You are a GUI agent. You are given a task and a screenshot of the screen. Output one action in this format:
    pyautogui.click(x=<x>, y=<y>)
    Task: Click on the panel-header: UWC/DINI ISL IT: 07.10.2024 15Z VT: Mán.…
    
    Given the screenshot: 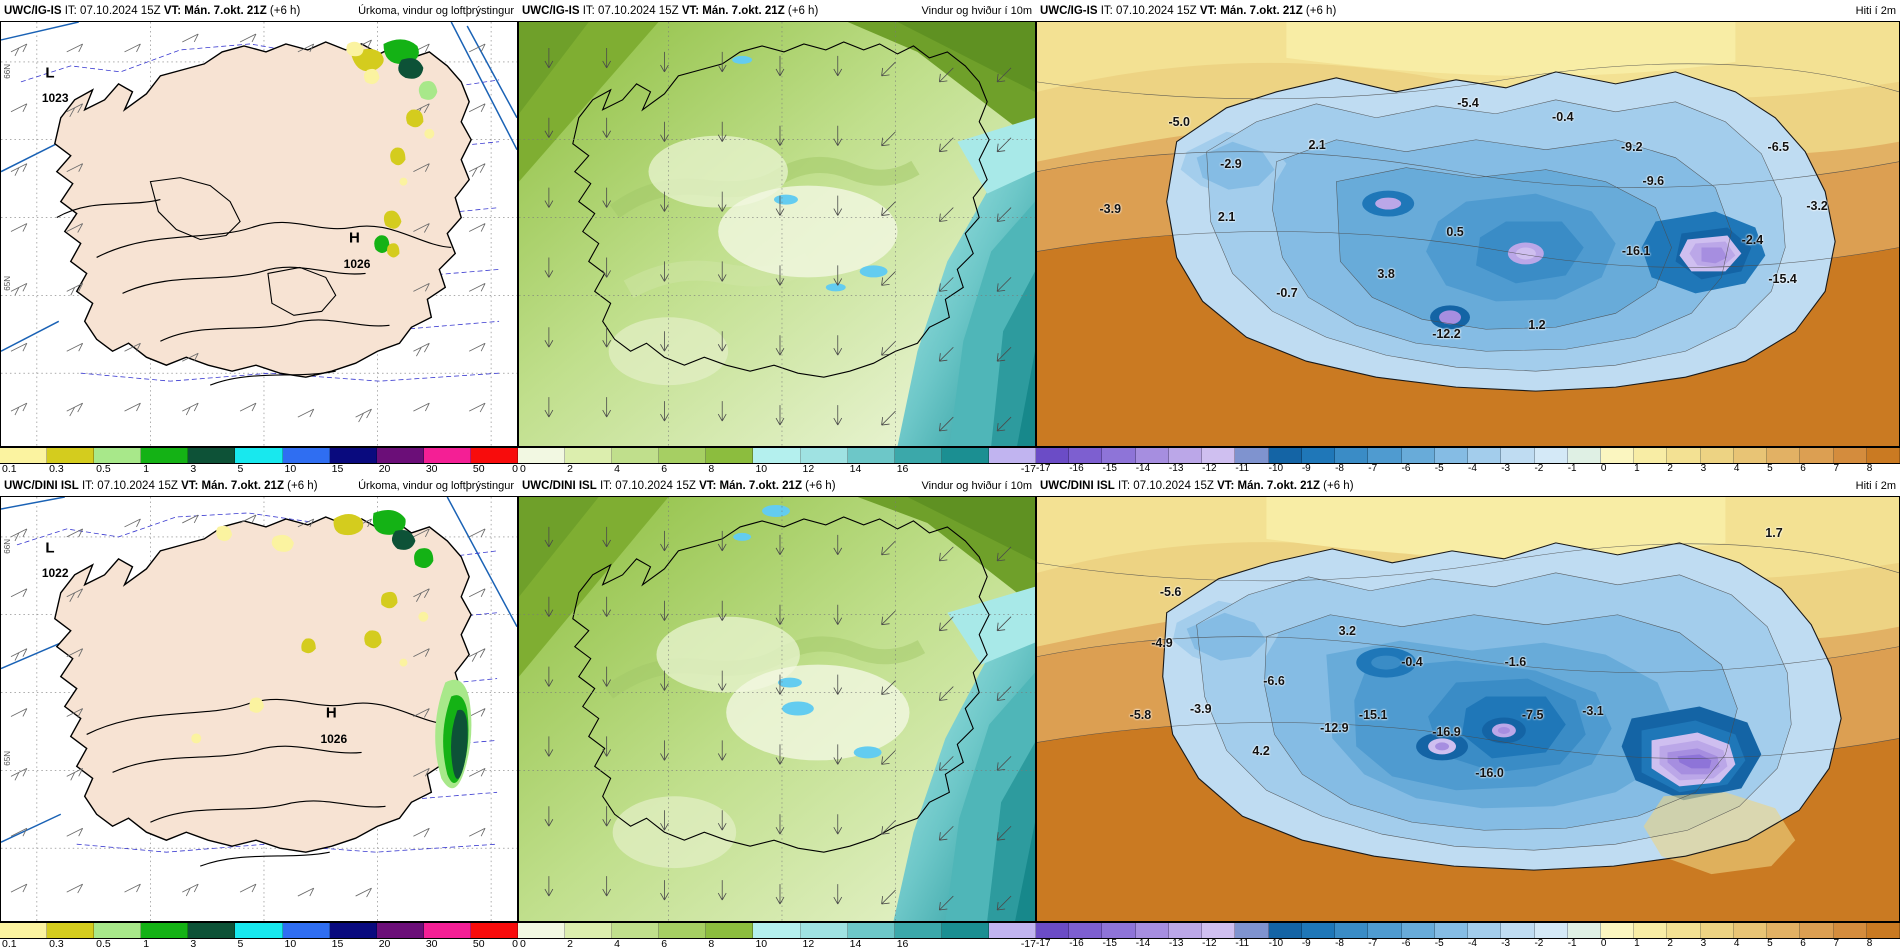 What is the action you would take?
    pyautogui.click(x=1468, y=485)
    